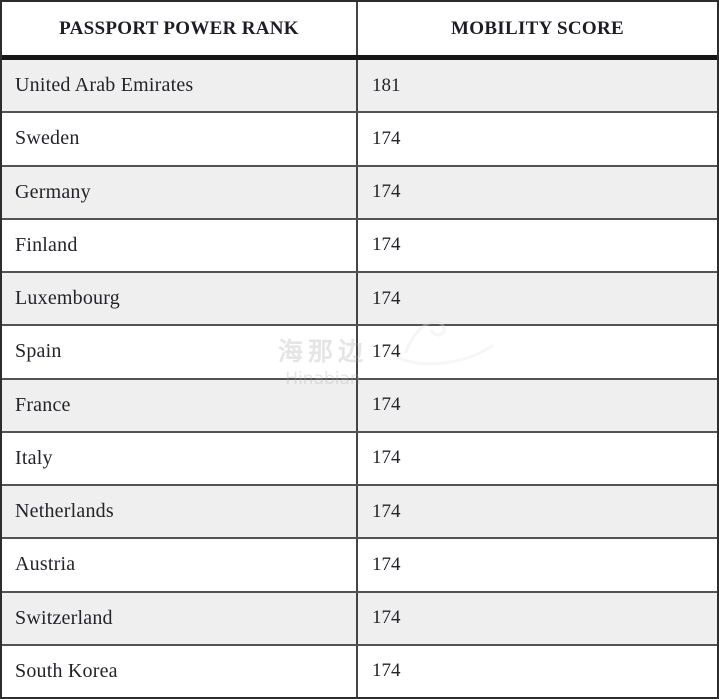  What do you see at coordinates (180, 565) in the screenshot?
I see `country-cell: Austria` at bounding box center [180, 565].